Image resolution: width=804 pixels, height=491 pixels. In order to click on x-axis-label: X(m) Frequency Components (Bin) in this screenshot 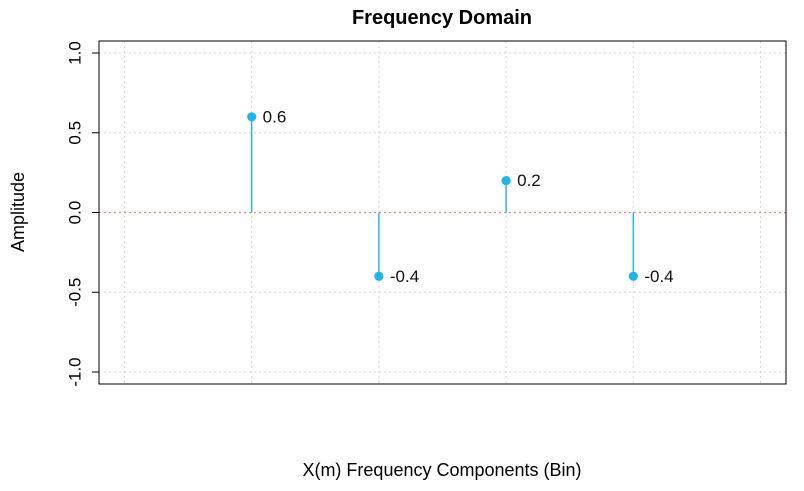, I will do `click(441, 470)`.